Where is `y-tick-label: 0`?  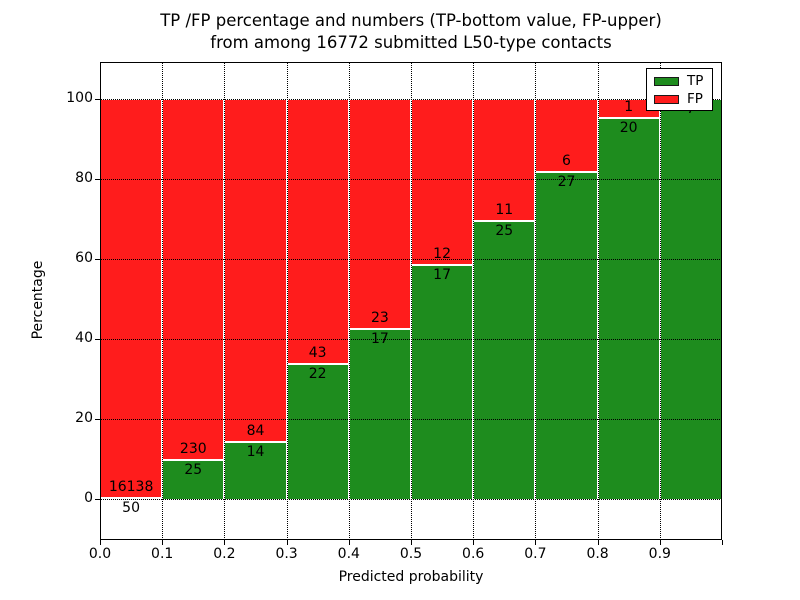
y-tick-label: 0 is located at coordinates (88, 498).